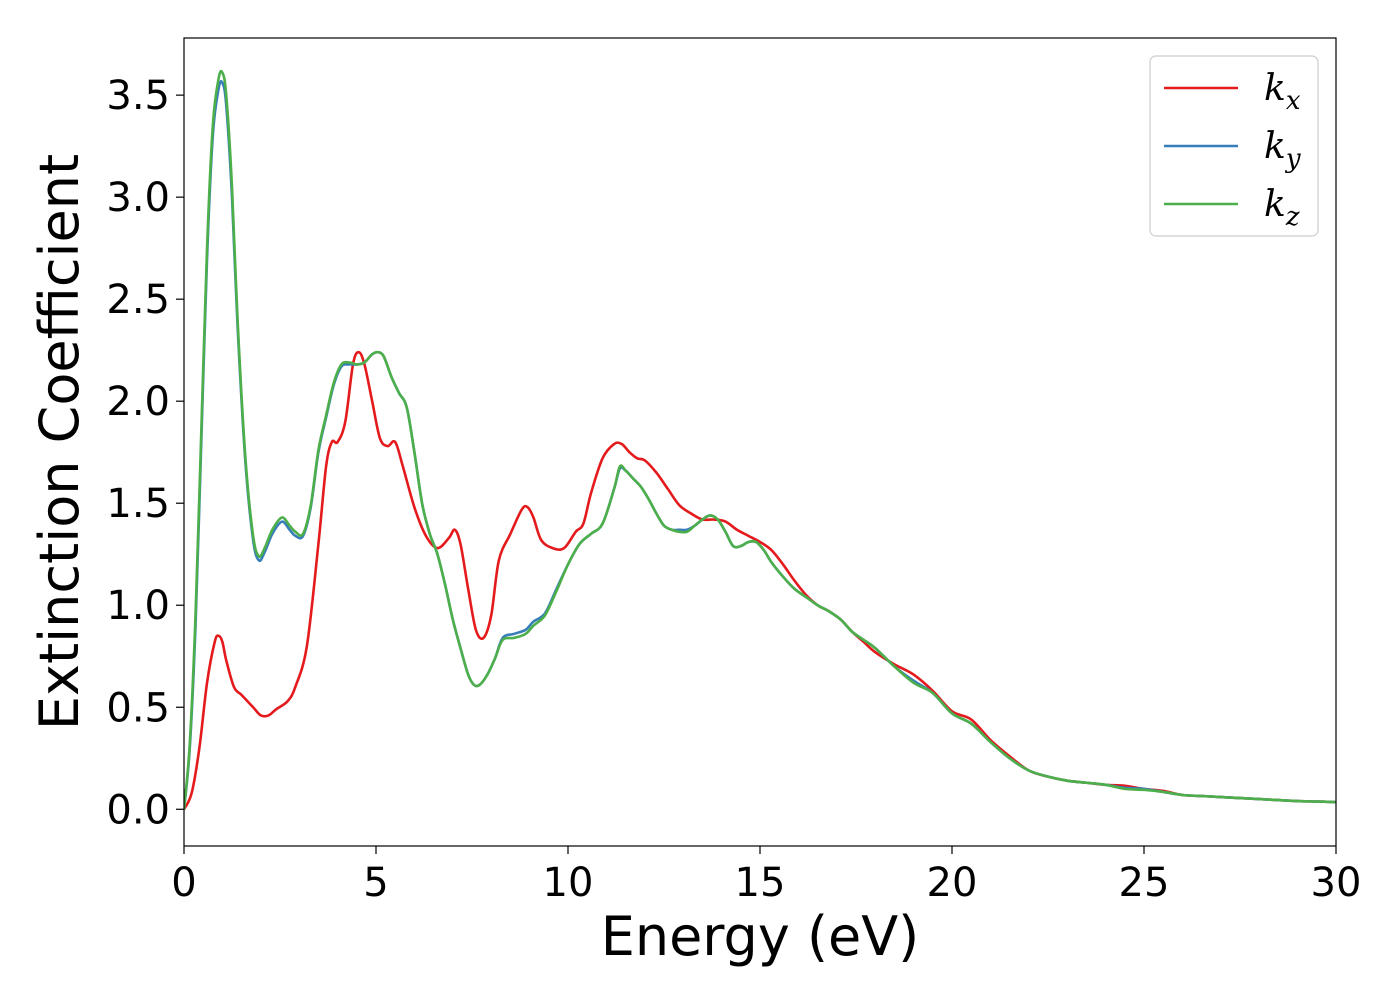 The height and width of the screenshot is (1000, 1400). I want to click on x-tick-label: 0, so click(183, 883).